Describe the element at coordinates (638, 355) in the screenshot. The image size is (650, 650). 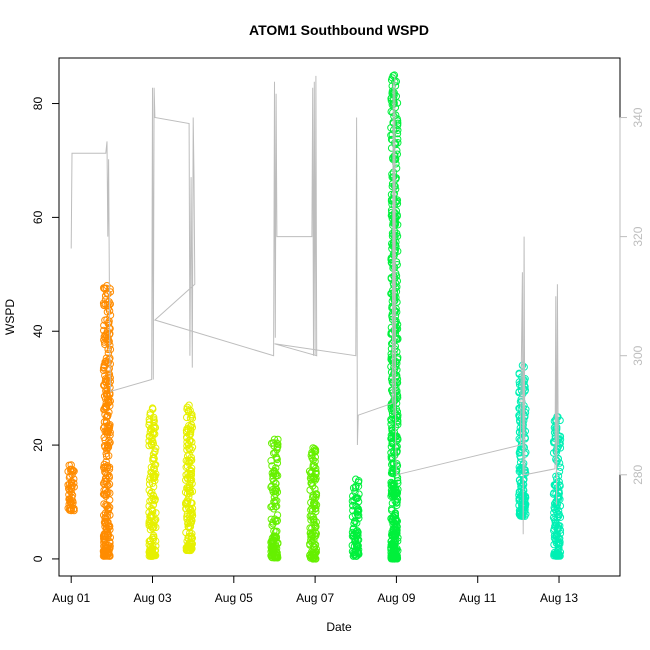
I see `y2-tick-label: 300` at that location.